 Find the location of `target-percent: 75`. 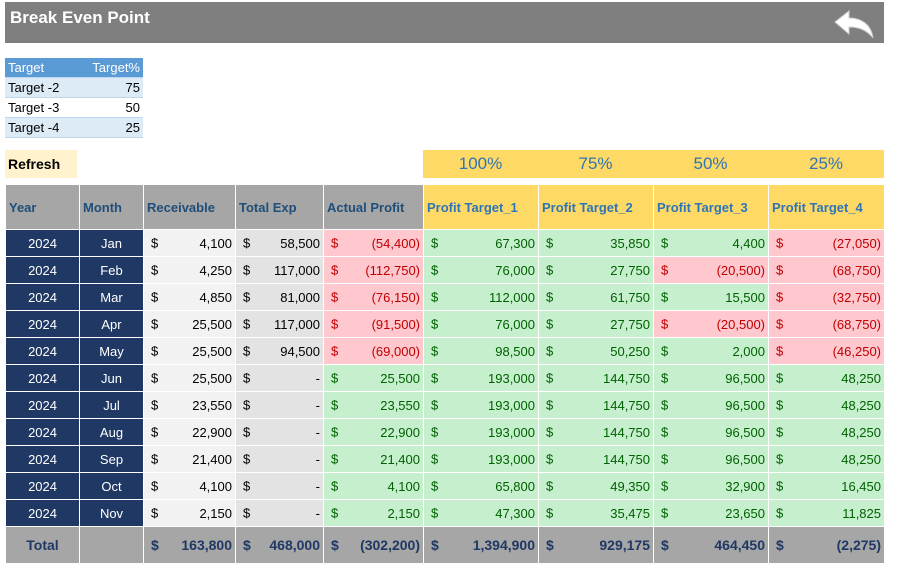

target-percent: 75 is located at coordinates (110, 87).